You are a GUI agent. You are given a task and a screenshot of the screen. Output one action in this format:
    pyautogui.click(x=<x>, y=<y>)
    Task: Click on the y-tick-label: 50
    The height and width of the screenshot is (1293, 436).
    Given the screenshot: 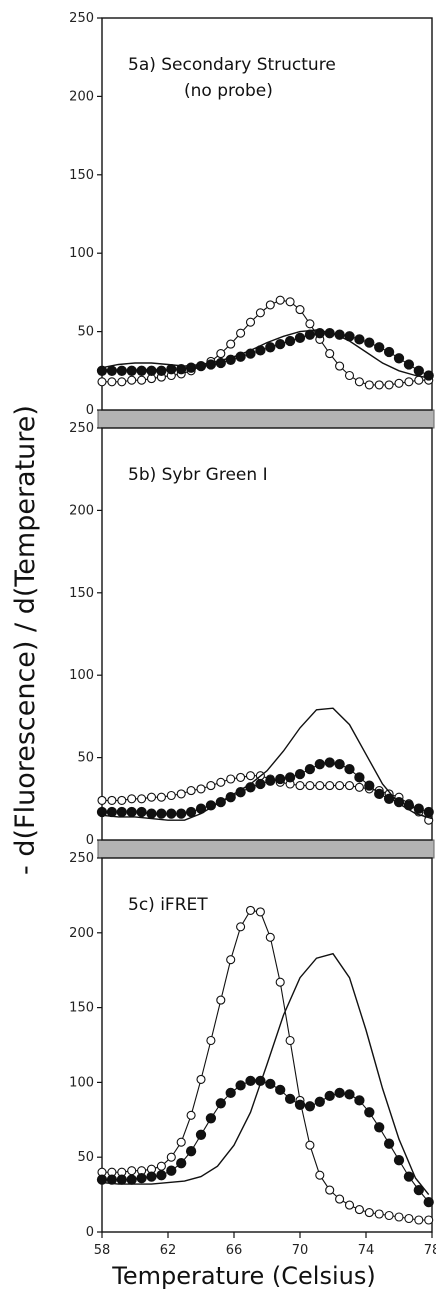 What is the action you would take?
    pyautogui.click(x=85, y=1157)
    